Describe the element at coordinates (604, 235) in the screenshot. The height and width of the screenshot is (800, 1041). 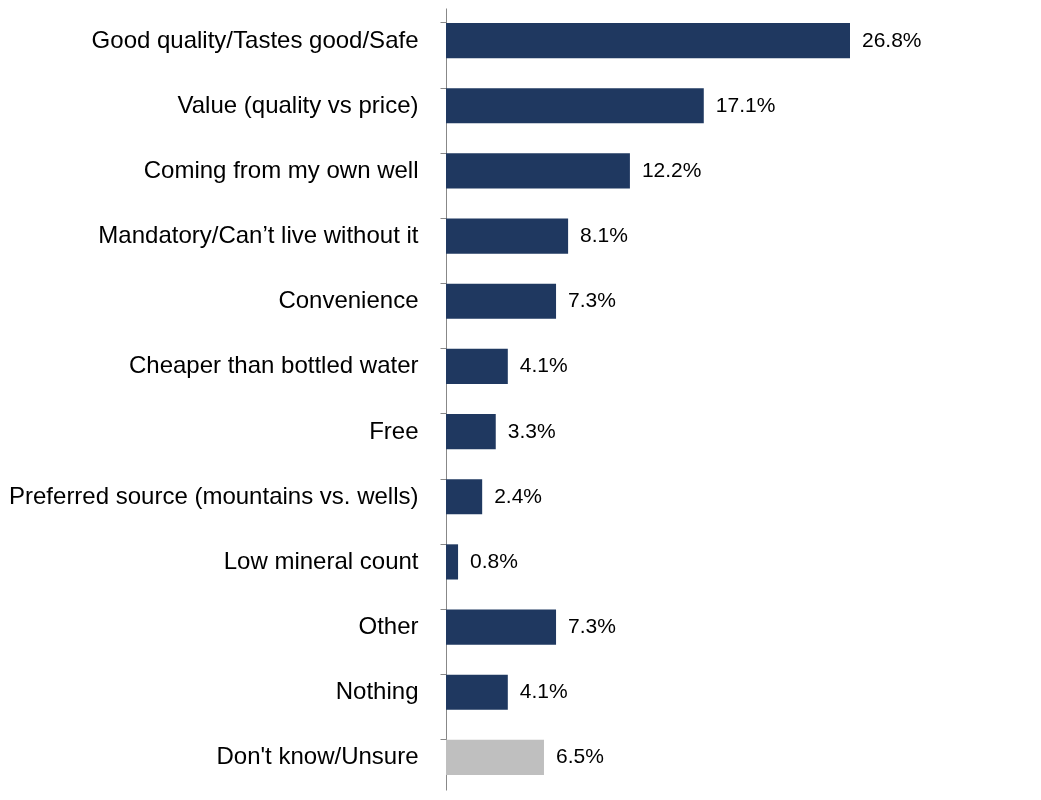
I see `data-label: 8.1%` at that location.